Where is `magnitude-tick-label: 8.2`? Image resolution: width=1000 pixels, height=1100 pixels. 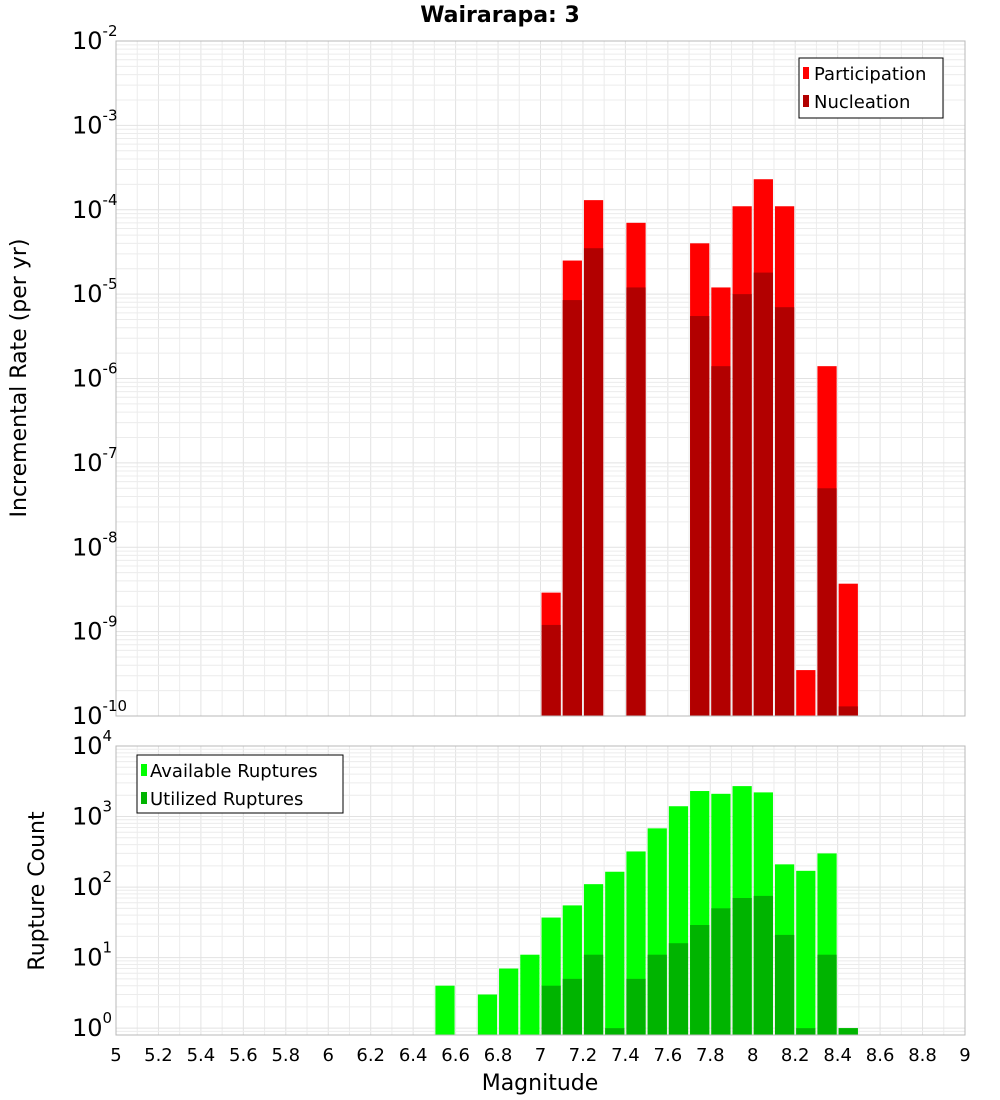 magnitude-tick-label: 8.2 is located at coordinates (795, 1055).